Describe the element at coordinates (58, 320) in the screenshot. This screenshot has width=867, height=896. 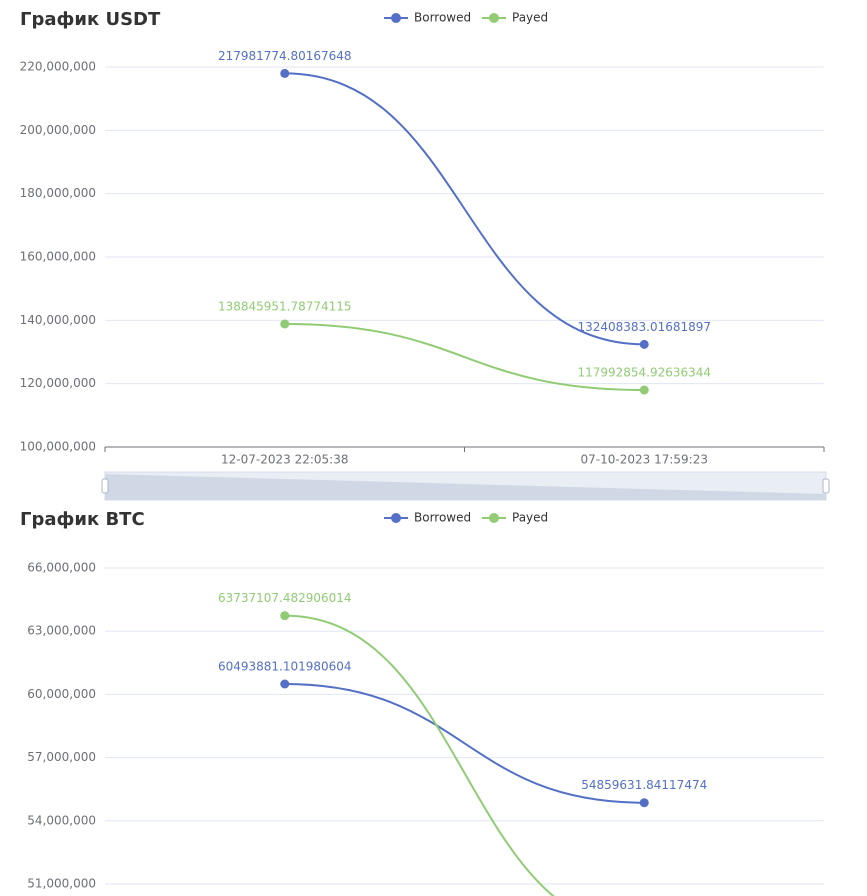
I see `y-tick-label: 140,000,000` at that location.